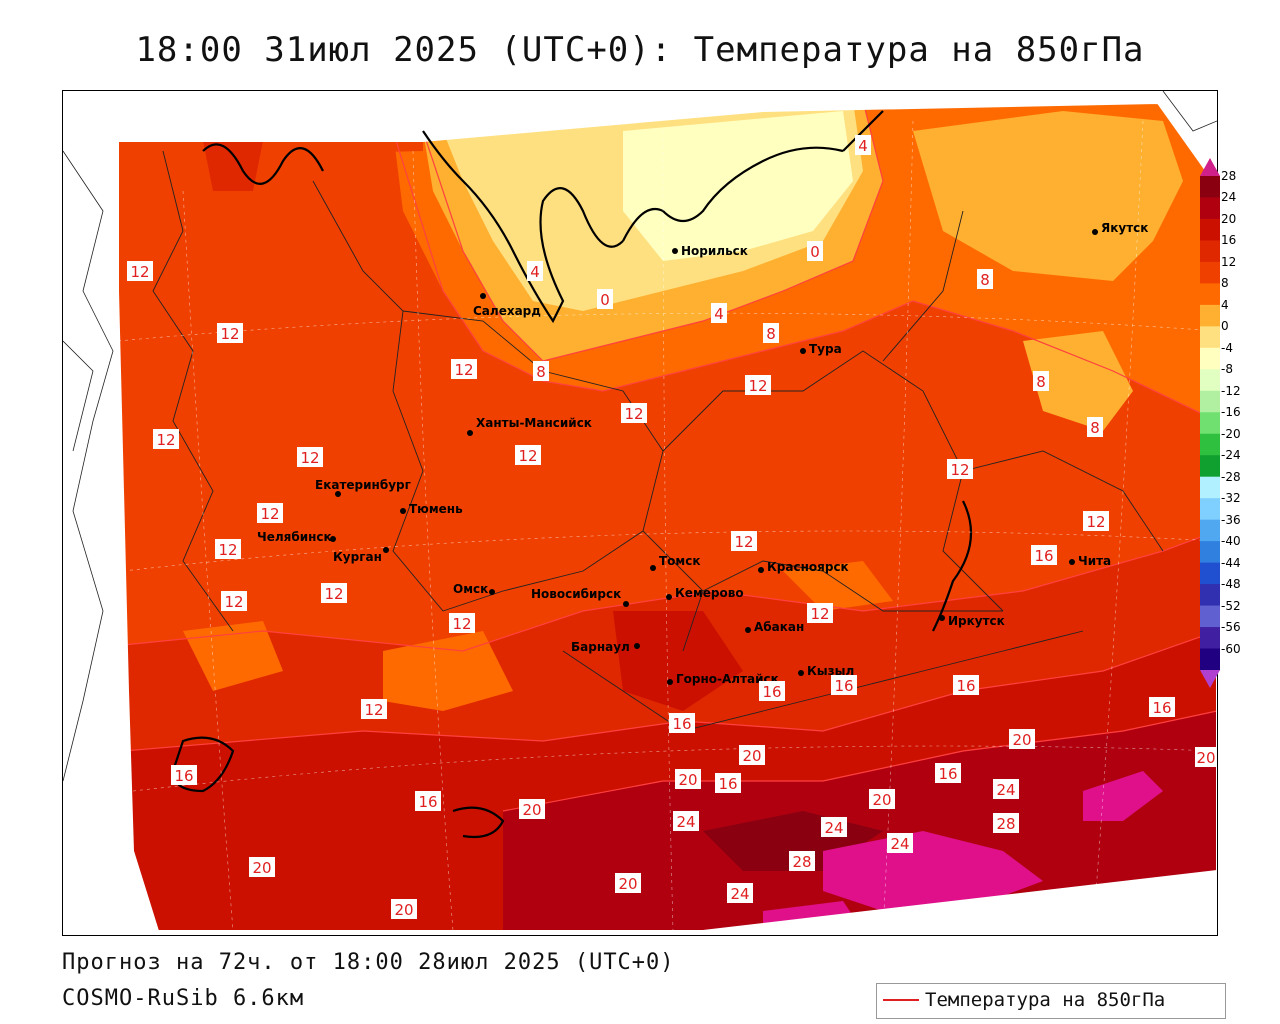 The height and width of the screenshot is (1024, 1280). What do you see at coordinates (183, 998) in the screenshot?
I see `model-name: COSMO-RuSib 6.6км` at bounding box center [183, 998].